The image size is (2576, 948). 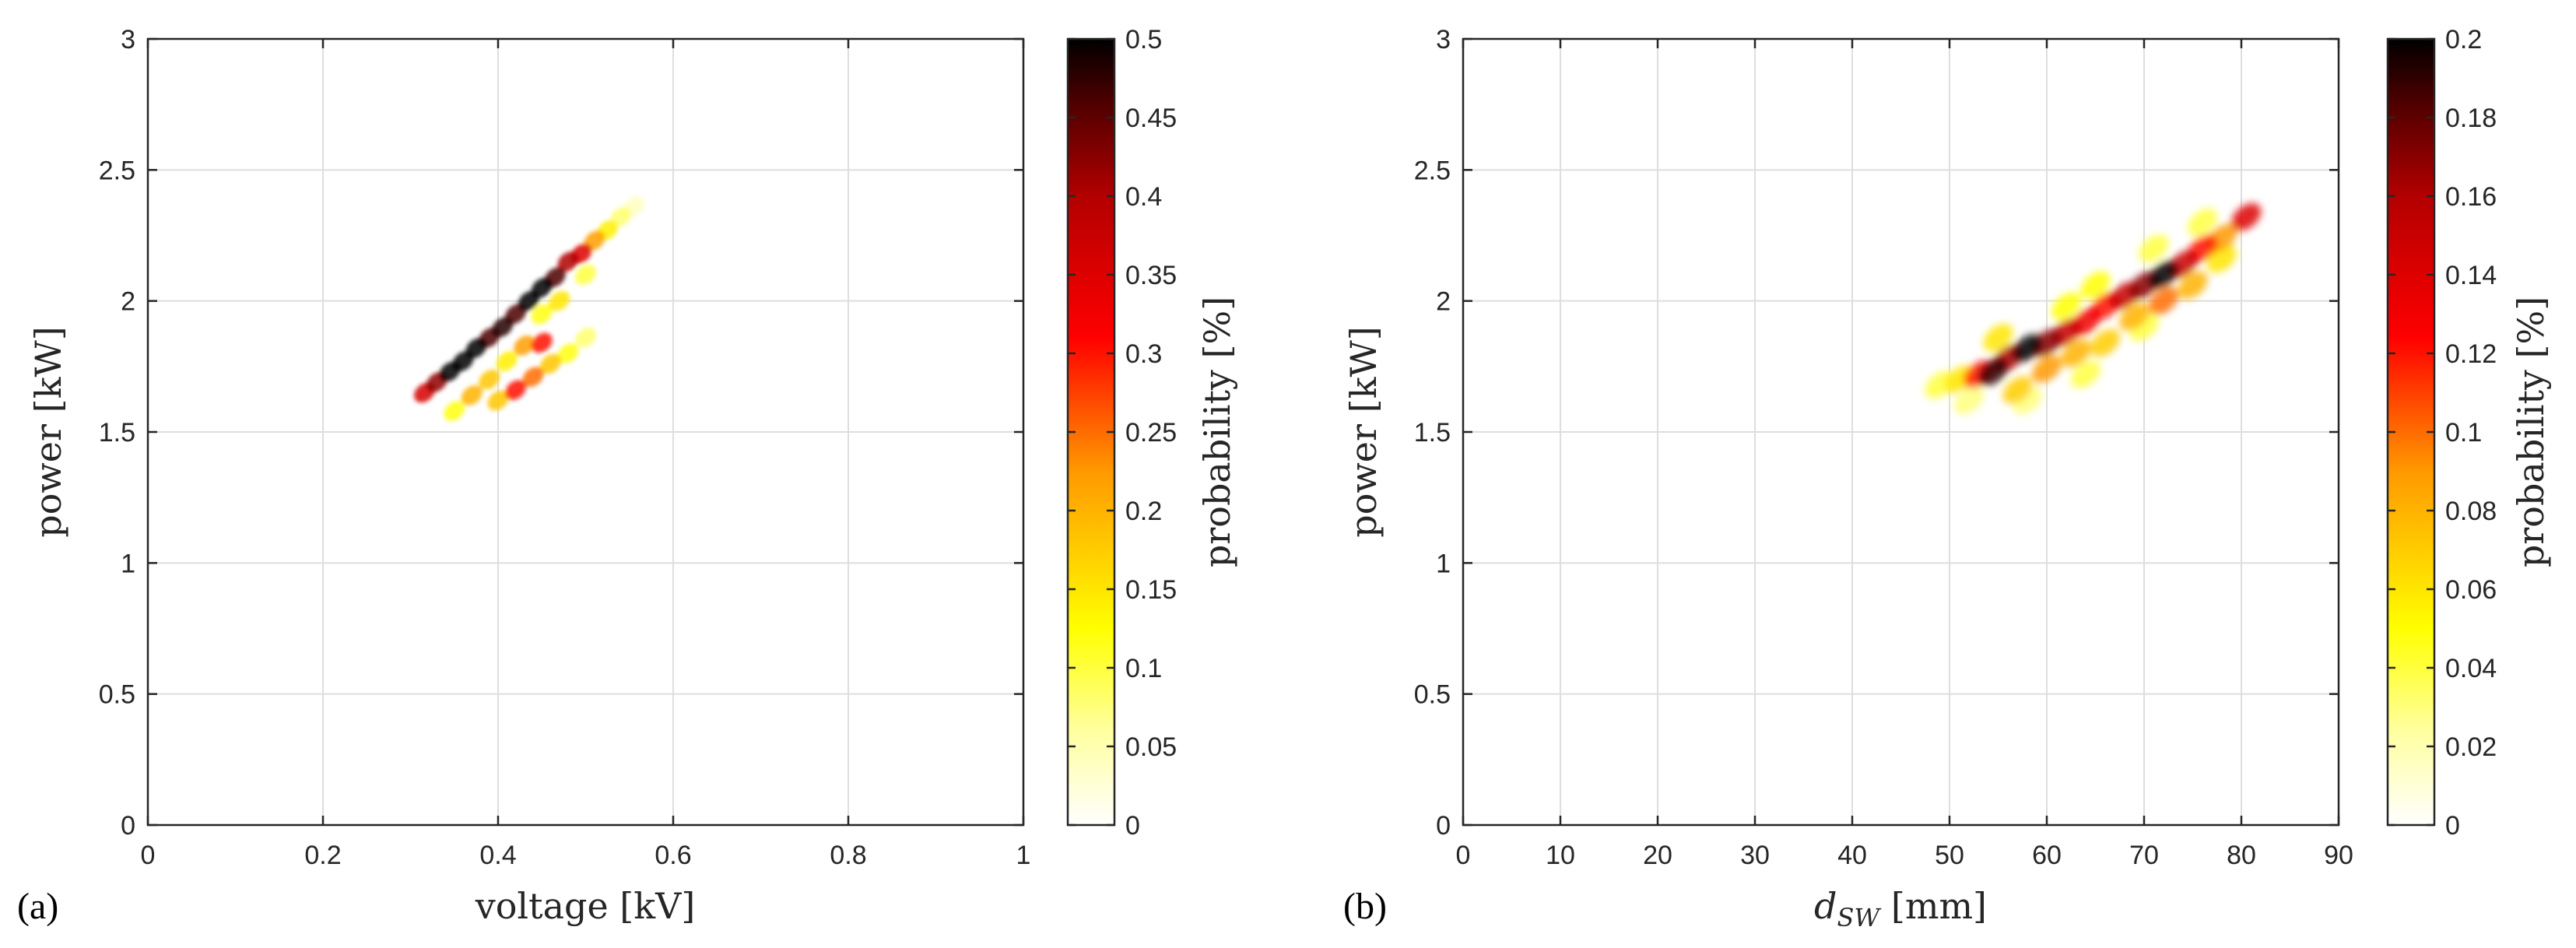 What do you see at coordinates (2471, 119) in the screenshot?
I see `colorbar-tick-label: 0.18` at bounding box center [2471, 119].